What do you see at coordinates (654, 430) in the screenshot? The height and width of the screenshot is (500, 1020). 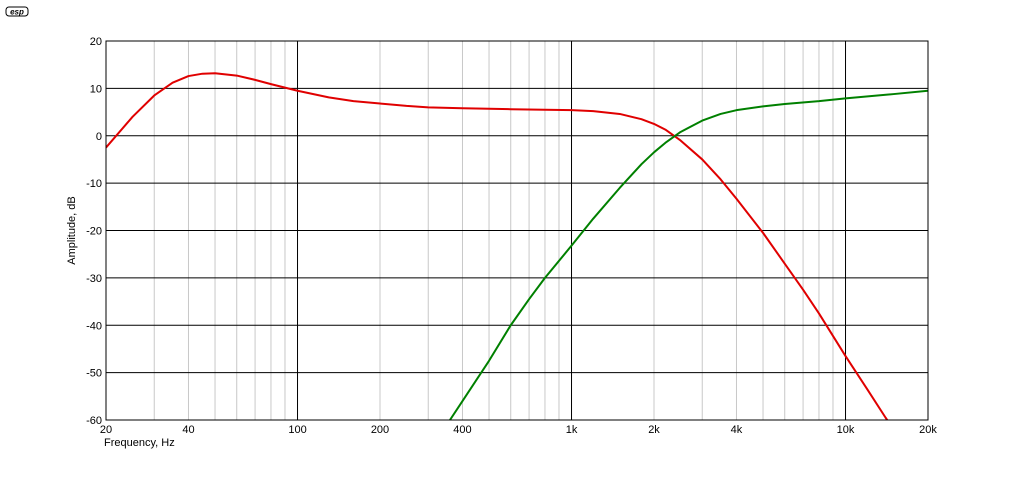 I see `x-tick-label: 2k` at bounding box center [654, 430].